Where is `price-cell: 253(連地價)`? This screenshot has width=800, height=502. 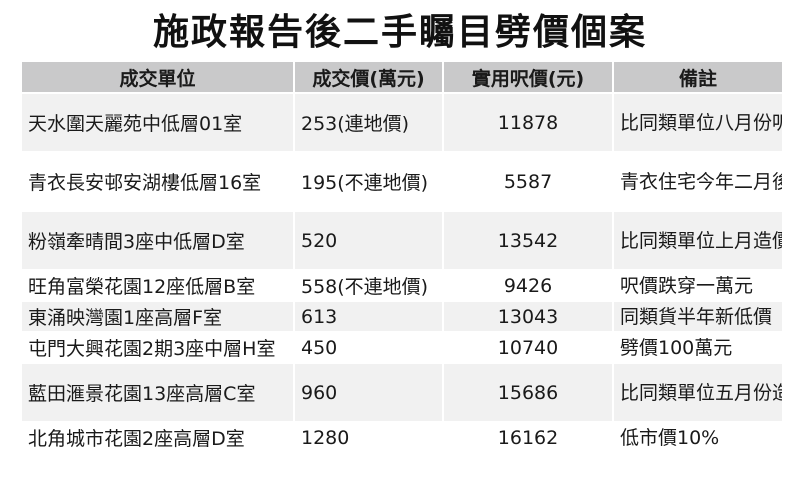 price-cell: 253(連地價) is located at coordinates (368, 122).